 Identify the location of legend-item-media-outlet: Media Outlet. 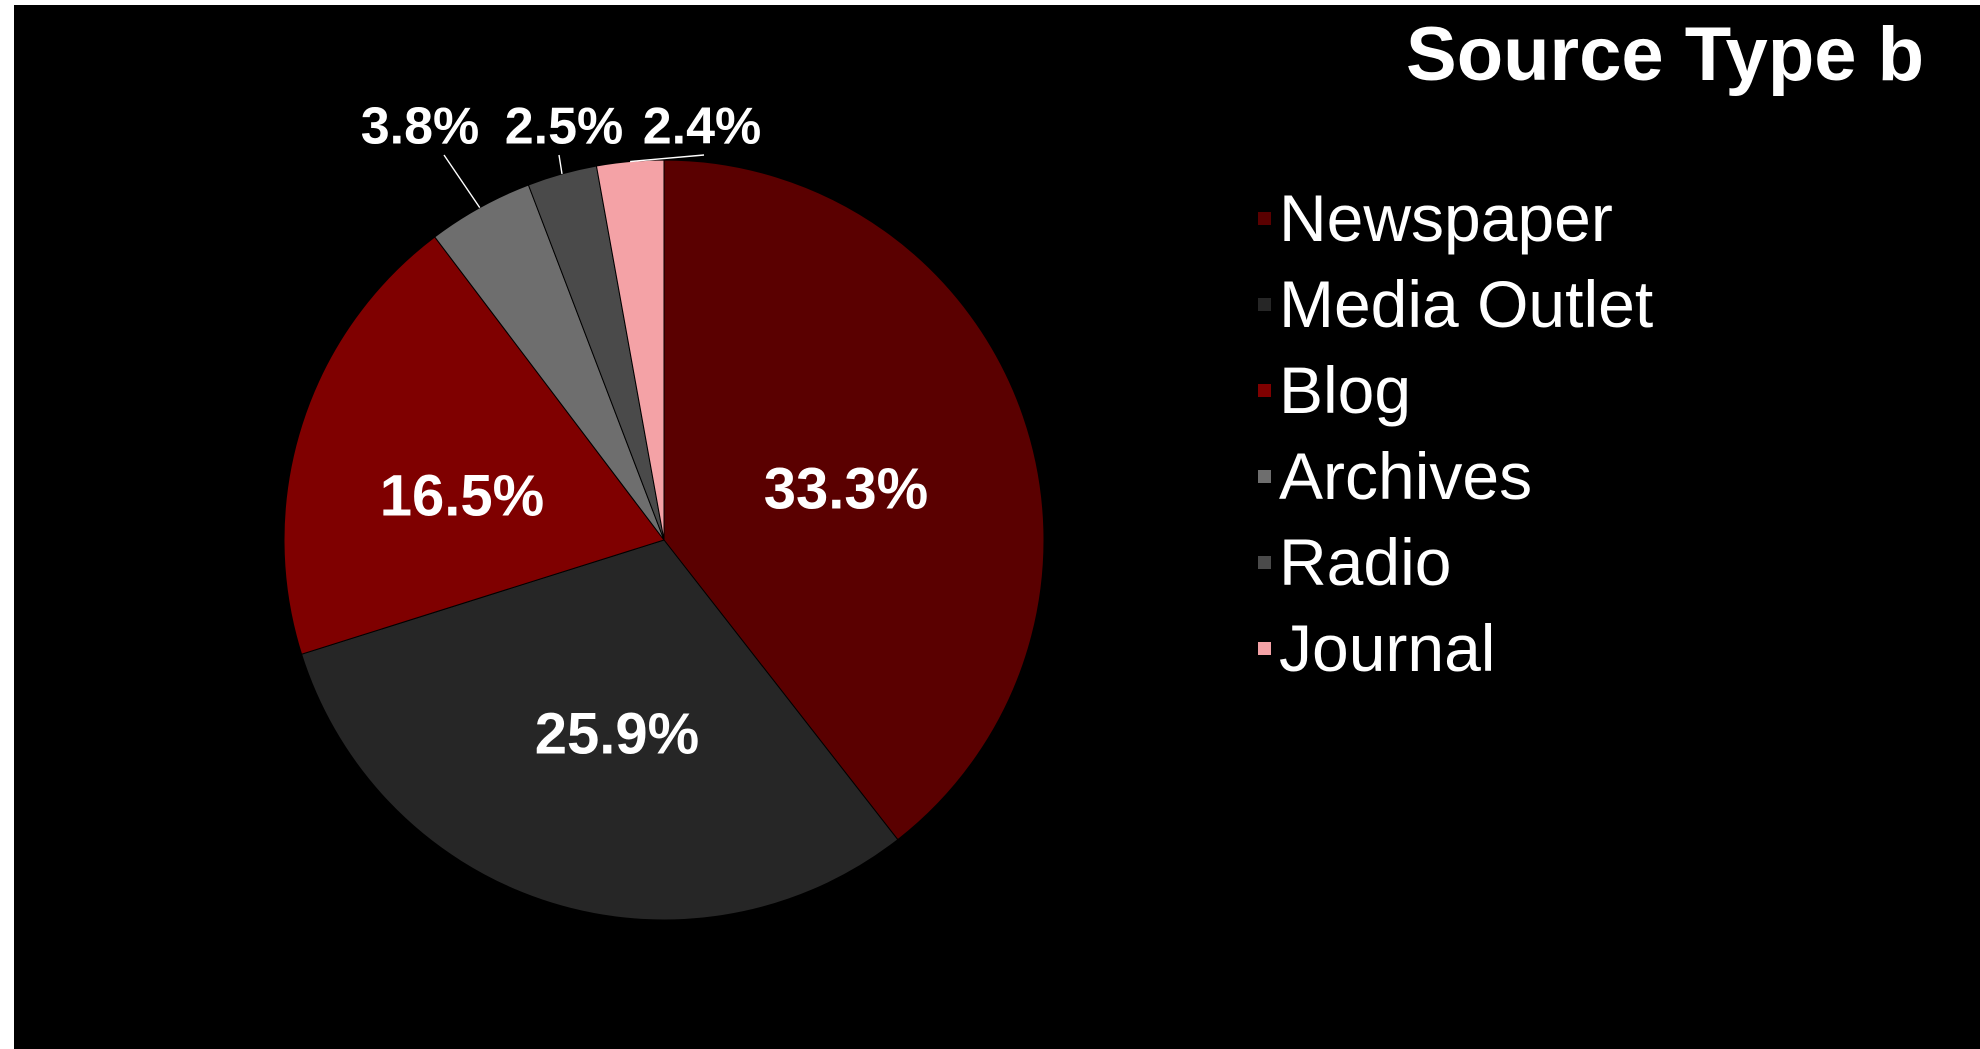
(1455, 304).